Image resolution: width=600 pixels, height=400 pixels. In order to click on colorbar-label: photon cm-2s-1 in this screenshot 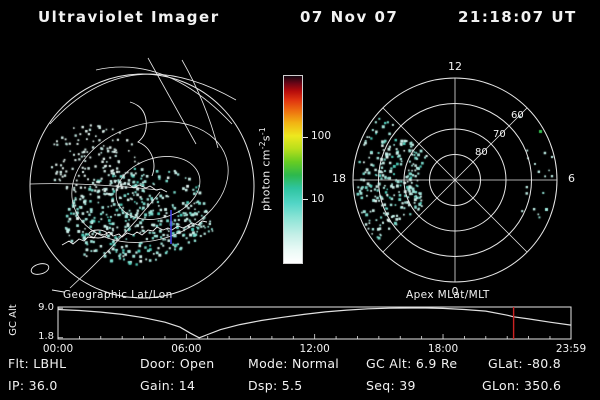, I will do `click(265, 169)`.